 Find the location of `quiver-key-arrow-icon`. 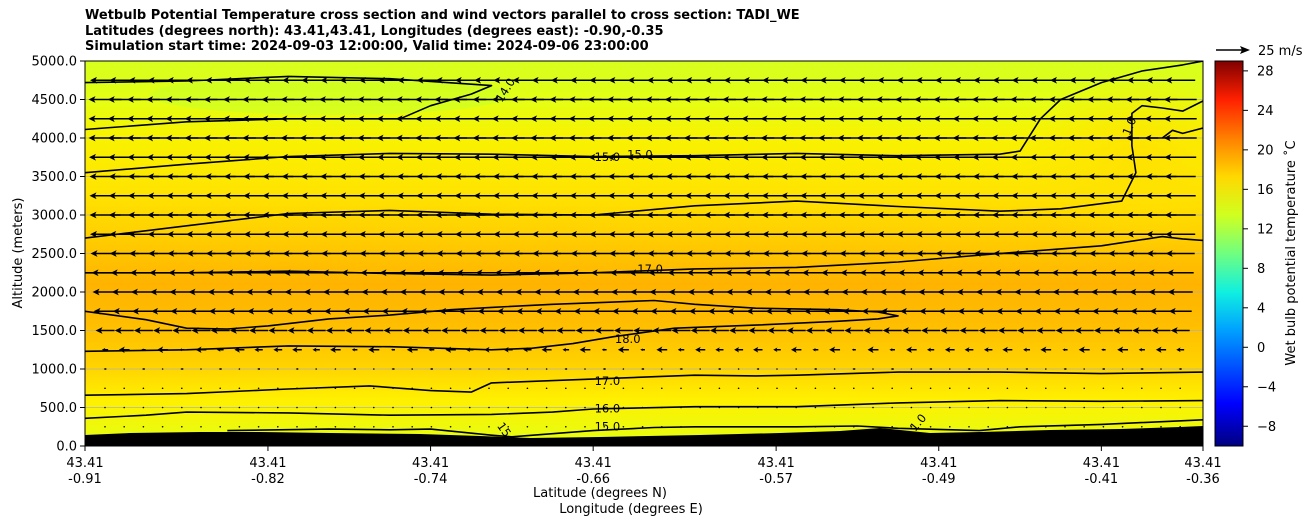

quiver-key-arrow-icon is located at coordinates (1245, 50).